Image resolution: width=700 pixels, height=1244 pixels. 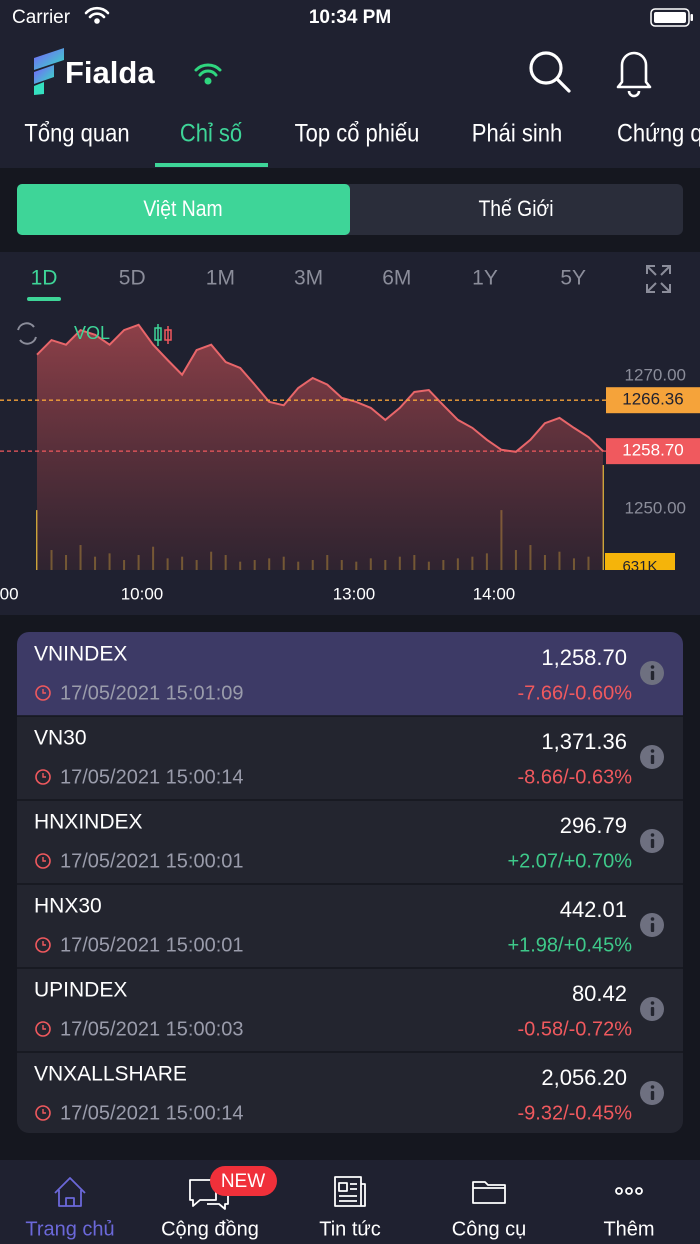 I want to click on nav-bg, so click(x=350, y=1202).